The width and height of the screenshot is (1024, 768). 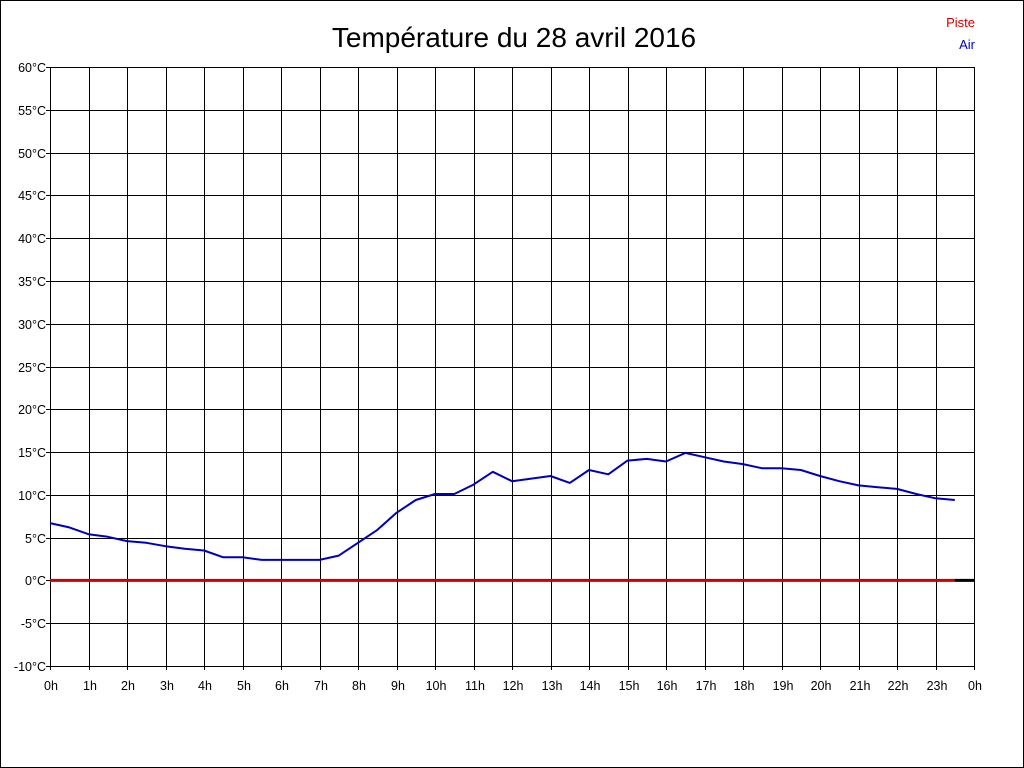 What do you see at coordinates (32, 111) in the screenshot?
I see `y-tick-label: 55°C` at bounding box center [32, 111].